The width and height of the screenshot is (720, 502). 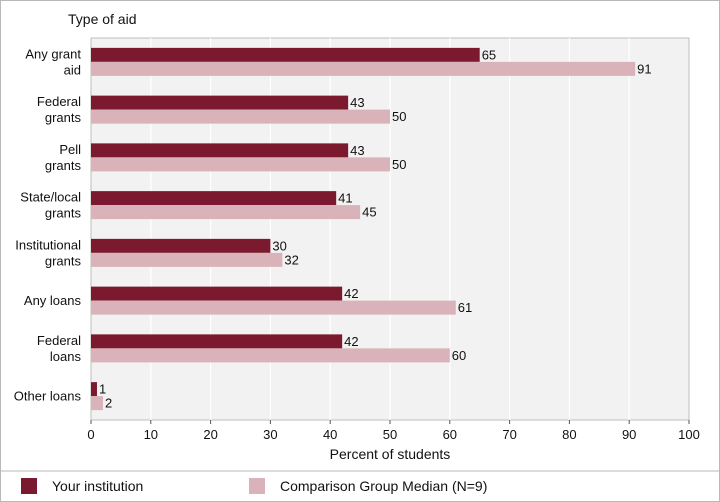 I want to click on chart-title: Type of aid, so click(x=102, y=19).